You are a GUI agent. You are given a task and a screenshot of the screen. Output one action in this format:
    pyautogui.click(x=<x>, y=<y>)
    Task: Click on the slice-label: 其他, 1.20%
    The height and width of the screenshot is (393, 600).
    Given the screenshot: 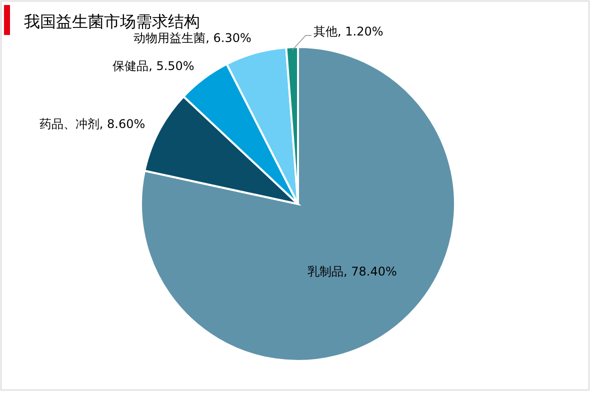 What is the action you would take?
    pyautogui.click(x=348, y=31)
    